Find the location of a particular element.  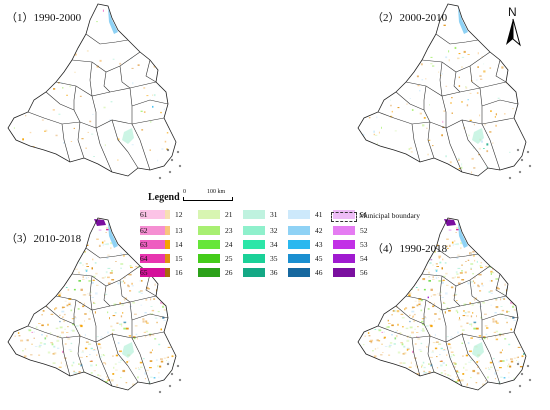

legend-label-13: 13 is located at coordinates (179, 230).